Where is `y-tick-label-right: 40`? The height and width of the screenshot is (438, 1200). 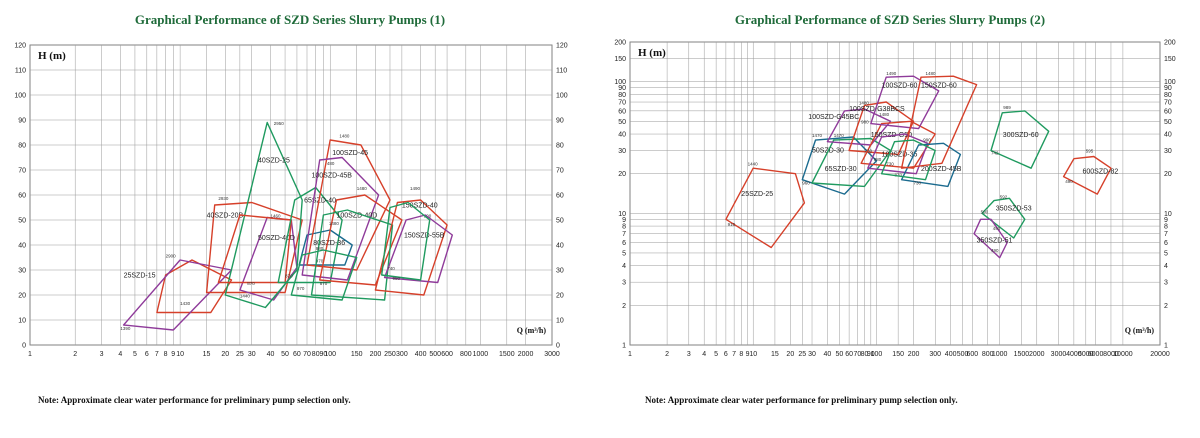
y-tick-label-right: 40 is located at coordinates (1168, 135).